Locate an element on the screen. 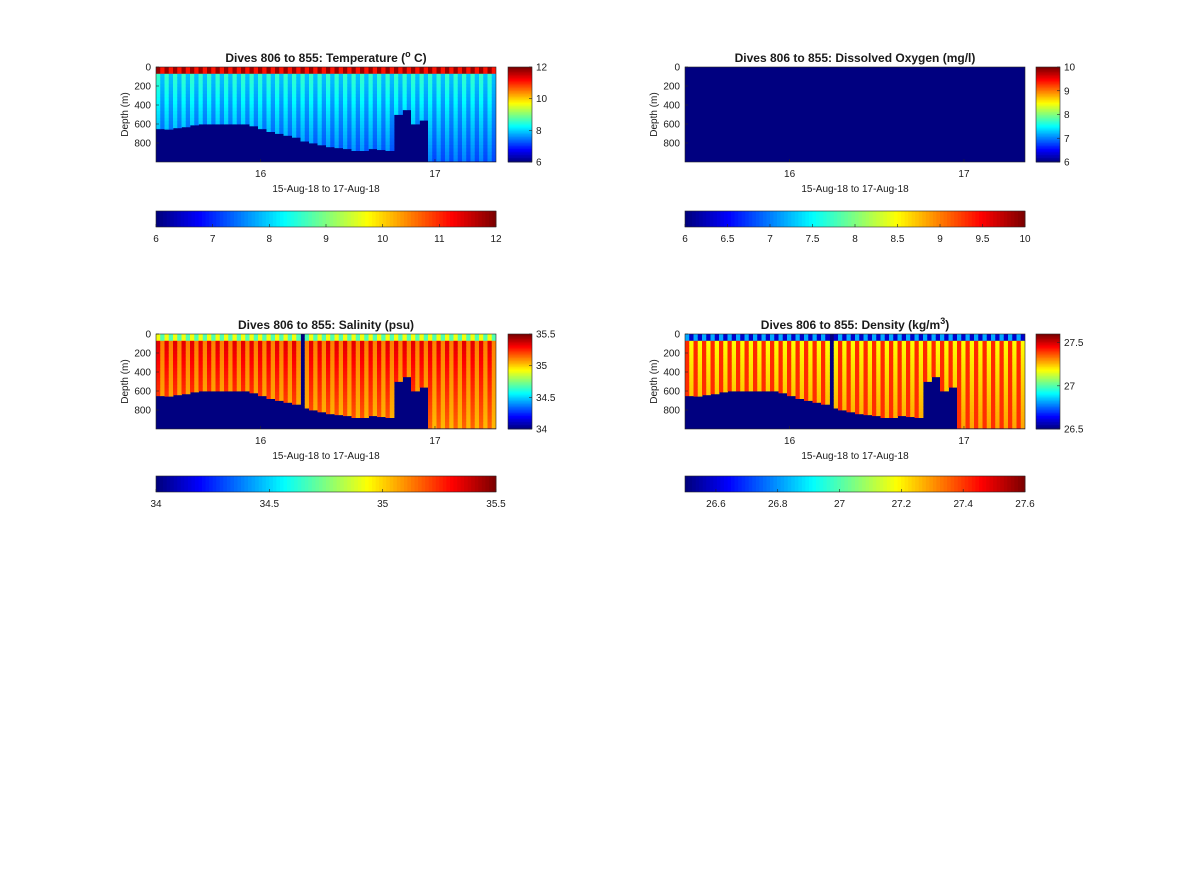 Image resolution: width=1200 pixels, height=892 pixels. y-tick-label: 0 is located at coordinates (148, 68).